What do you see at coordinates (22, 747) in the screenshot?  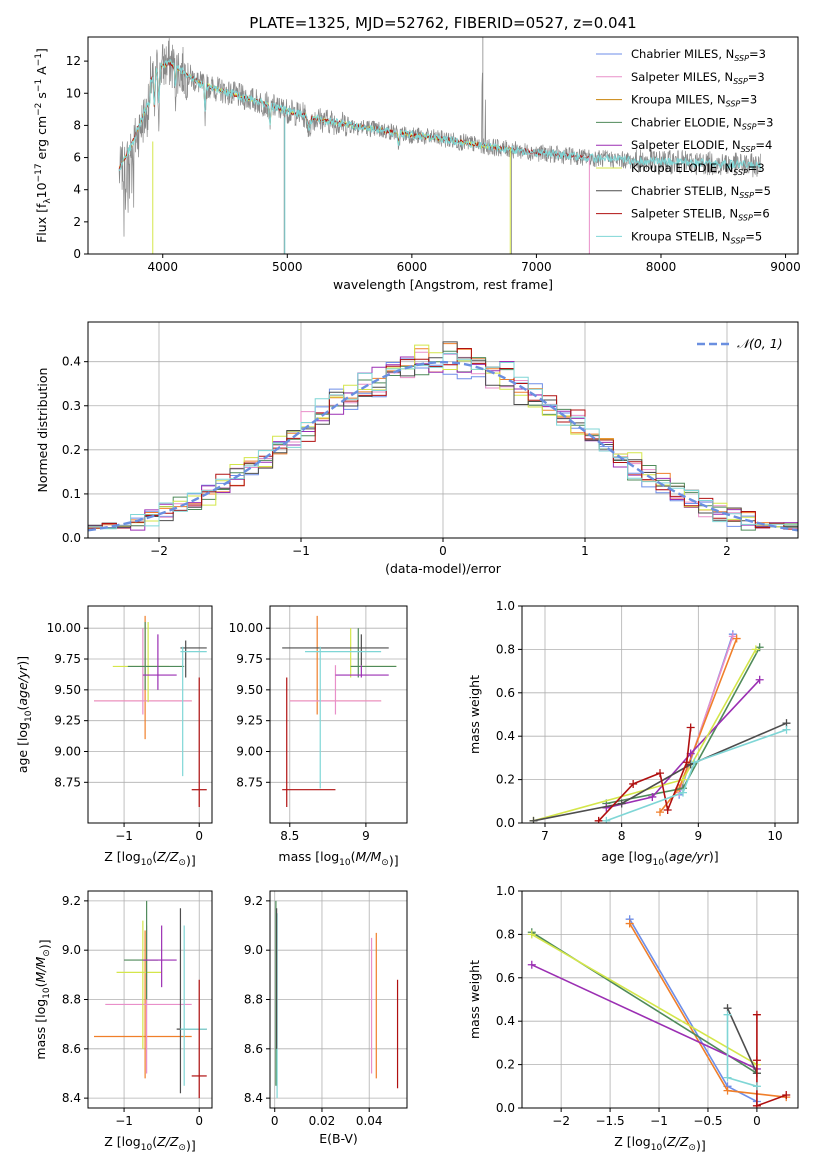 I see `label-part: age [log` at bounding box center [22, 747].